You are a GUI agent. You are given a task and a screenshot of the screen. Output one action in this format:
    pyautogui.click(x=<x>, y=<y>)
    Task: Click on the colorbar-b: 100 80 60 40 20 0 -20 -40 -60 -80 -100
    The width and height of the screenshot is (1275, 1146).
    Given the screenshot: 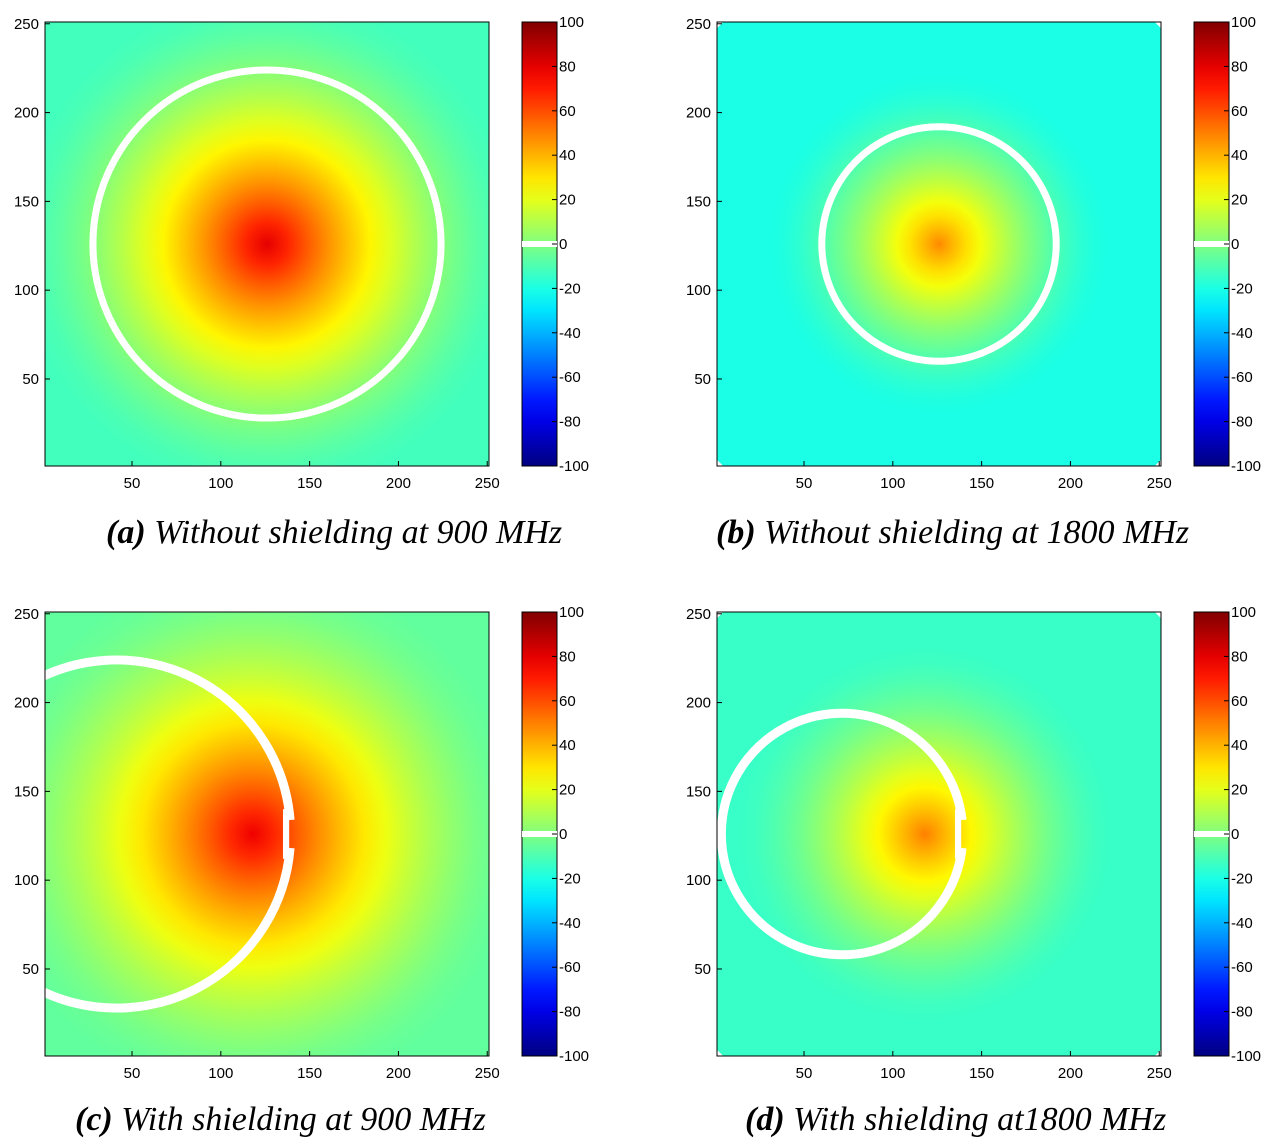 What is the action you would take?
    pyautogui.click(x=1227, y=244)
    